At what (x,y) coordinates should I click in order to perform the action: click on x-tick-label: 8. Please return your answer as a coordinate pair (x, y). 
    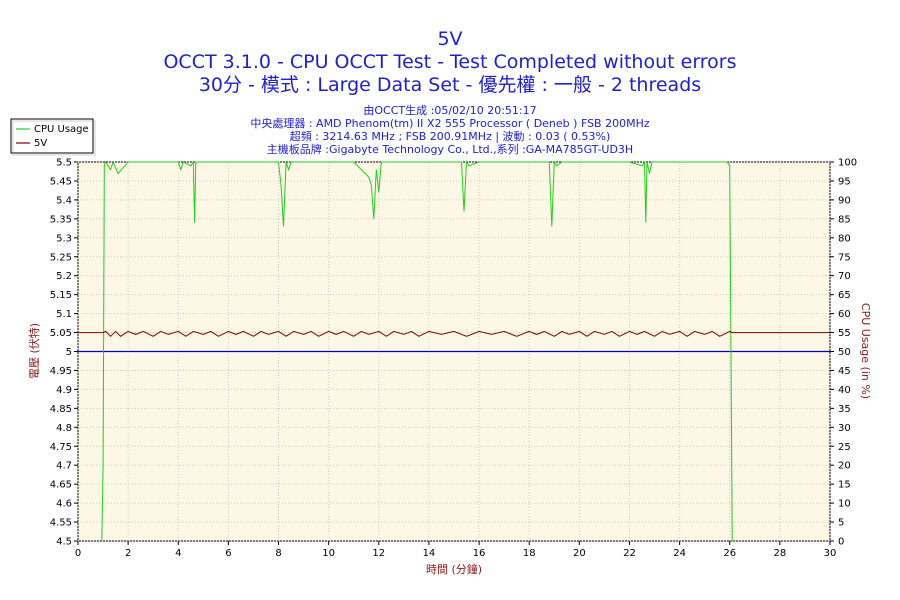
    Looking at the image, I should click on (278, 553).